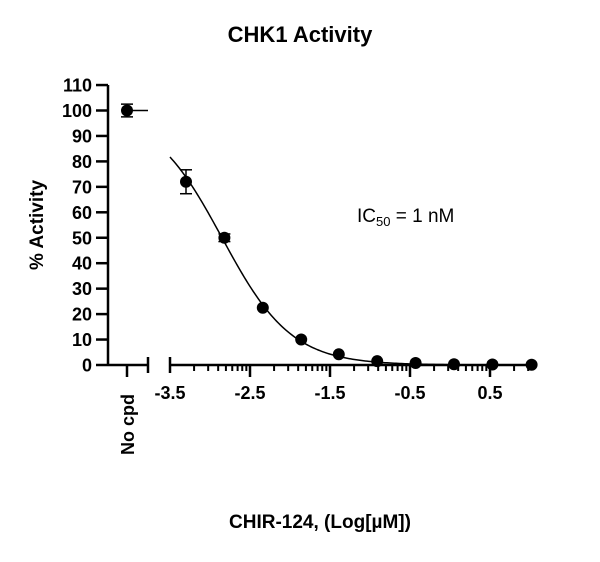  I want to click on y-tick-label: 80, so click(82, 162).